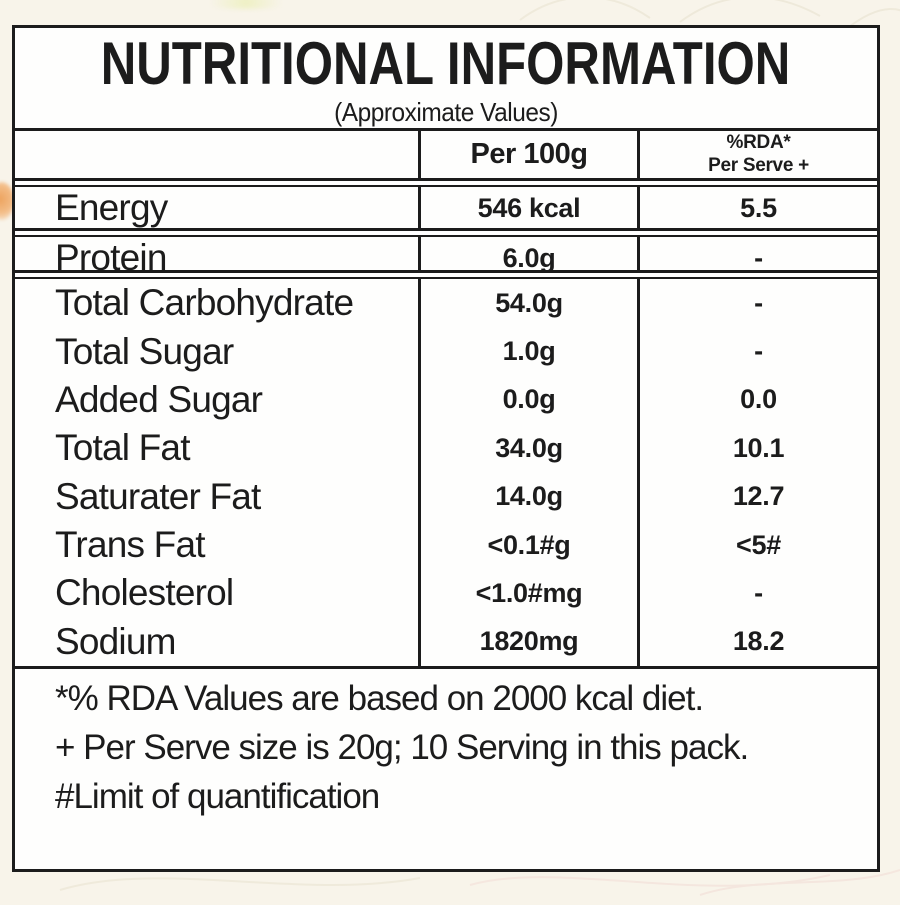 Image resolution: width=900 pixels, height=905 pixels. I want to click on col-header-rda: %RDA* Per Serve +, so click(758, 154).